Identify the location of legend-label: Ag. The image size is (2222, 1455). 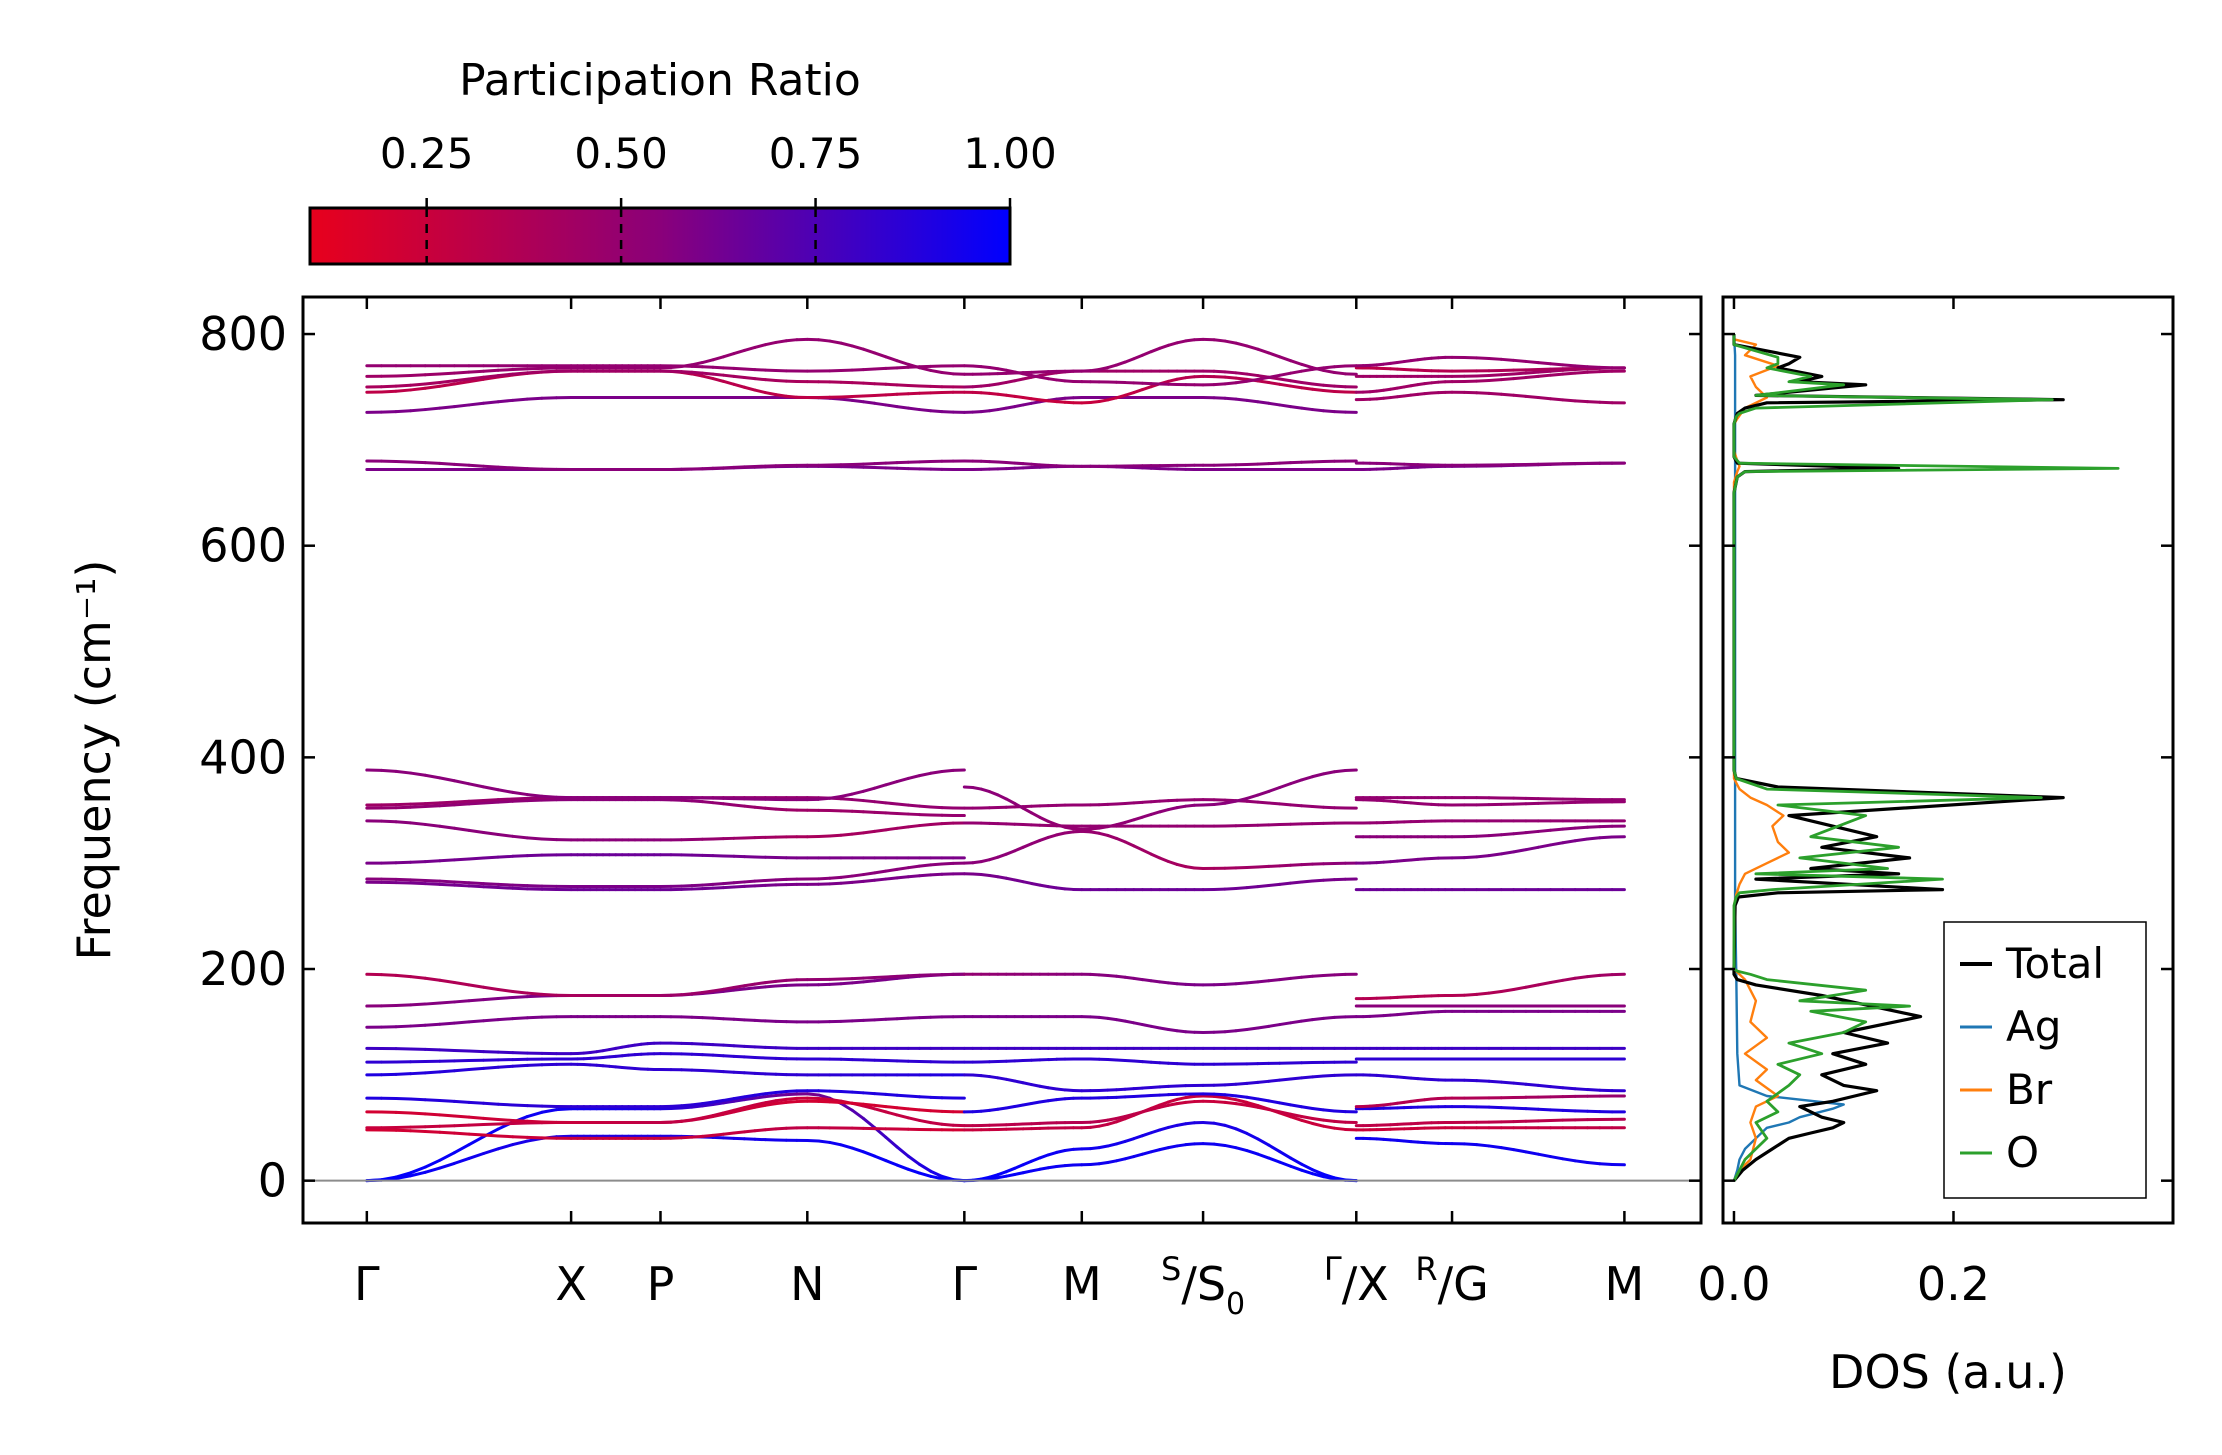
(2033, 1026).